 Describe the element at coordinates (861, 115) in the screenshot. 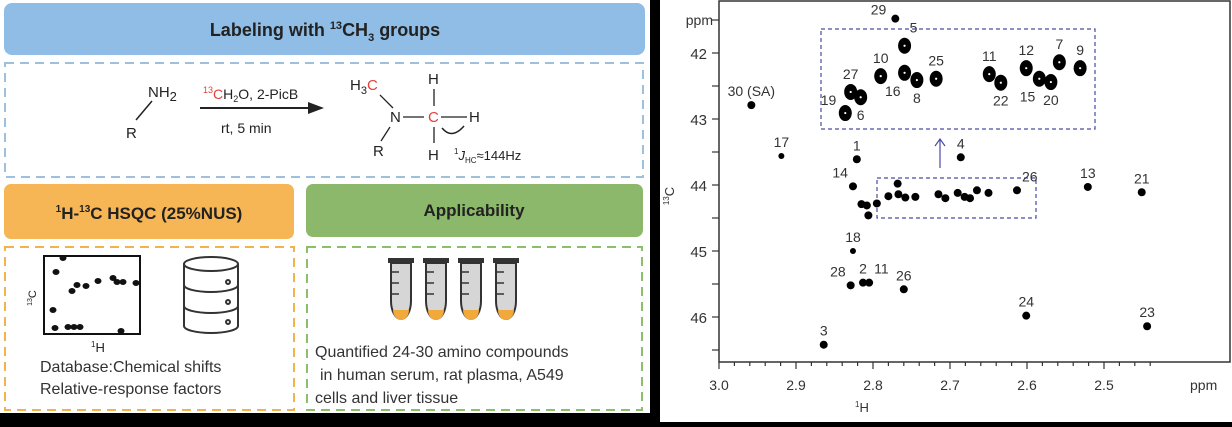

I see `peak-label: 6` at that location.